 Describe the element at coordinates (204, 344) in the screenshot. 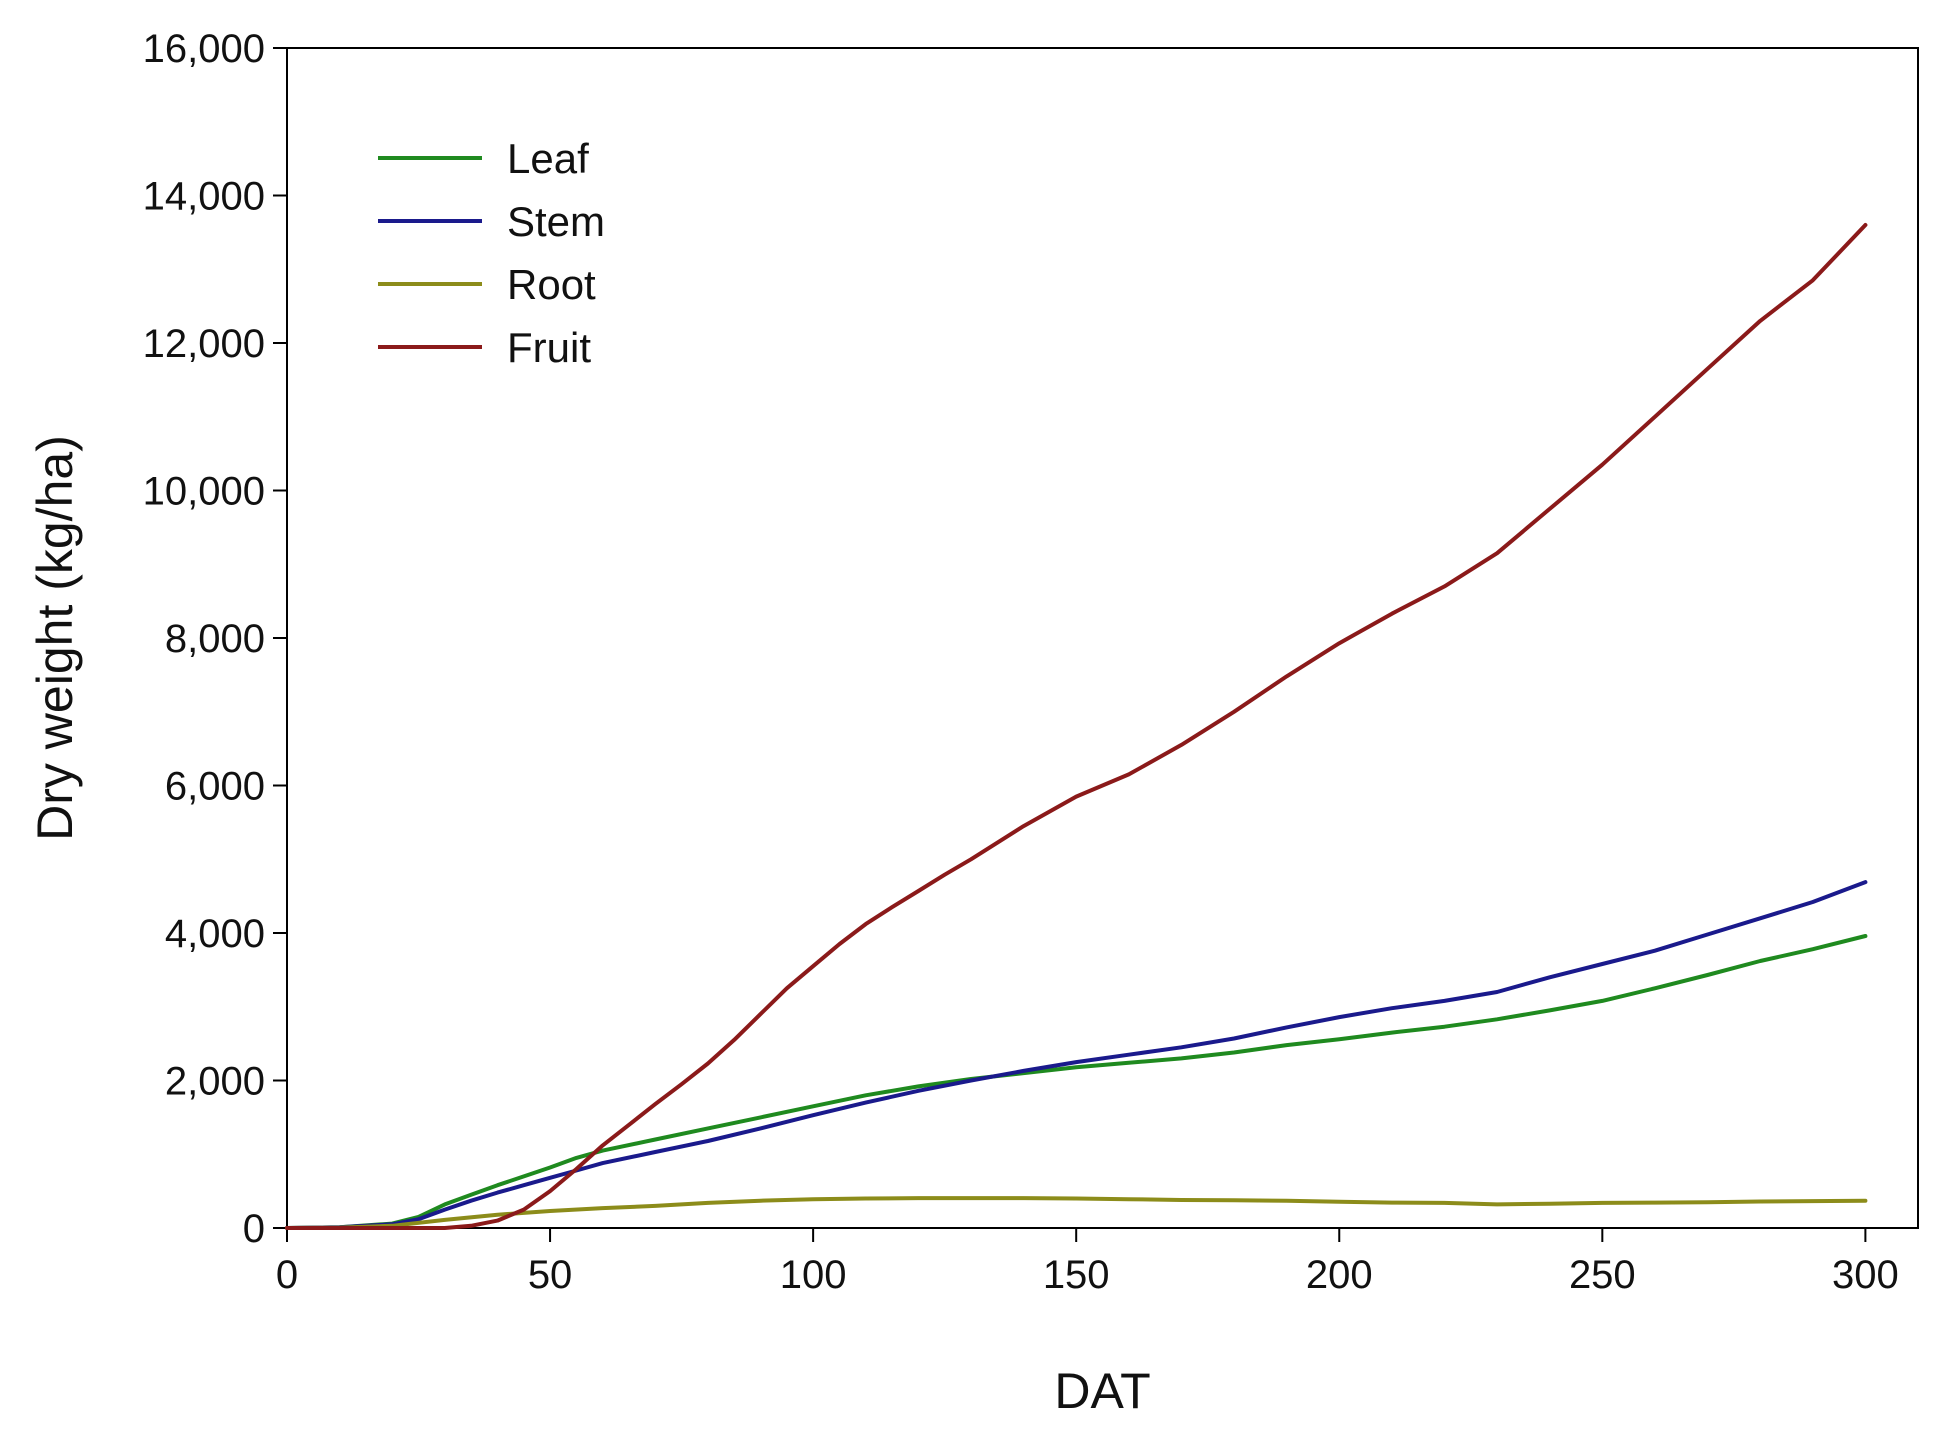

I see `y-tick-label: 12,000` at that location.